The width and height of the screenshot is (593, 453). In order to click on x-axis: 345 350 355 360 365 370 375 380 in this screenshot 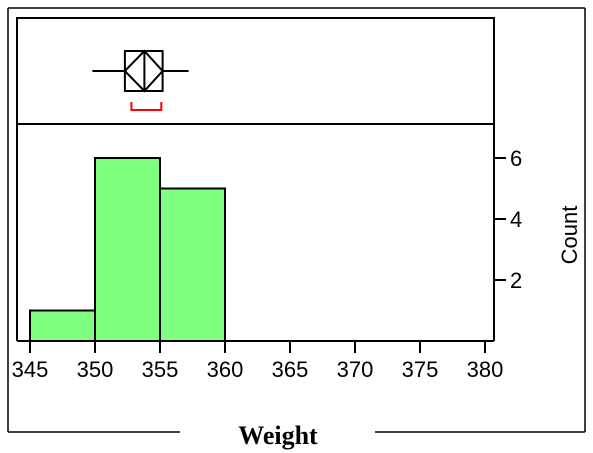, I will do `click(258, 361)`.